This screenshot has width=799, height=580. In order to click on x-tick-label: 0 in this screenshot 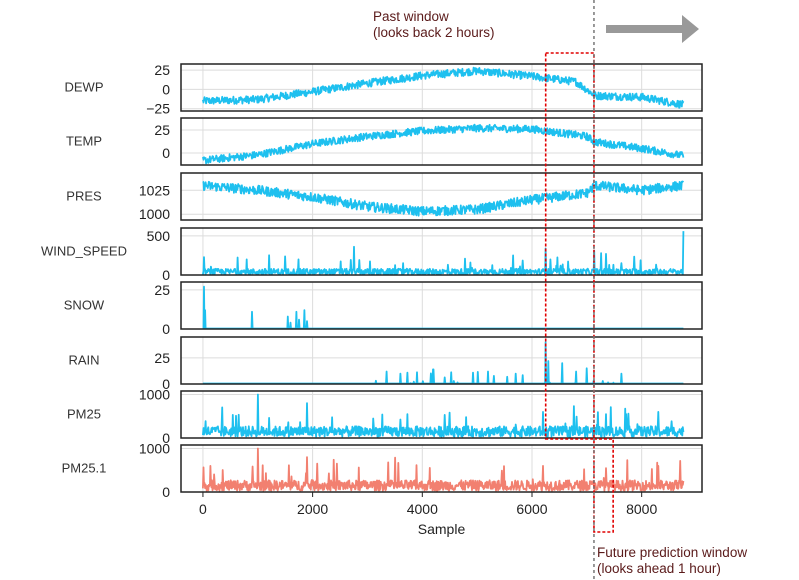, I will do `click(203, 509)`.